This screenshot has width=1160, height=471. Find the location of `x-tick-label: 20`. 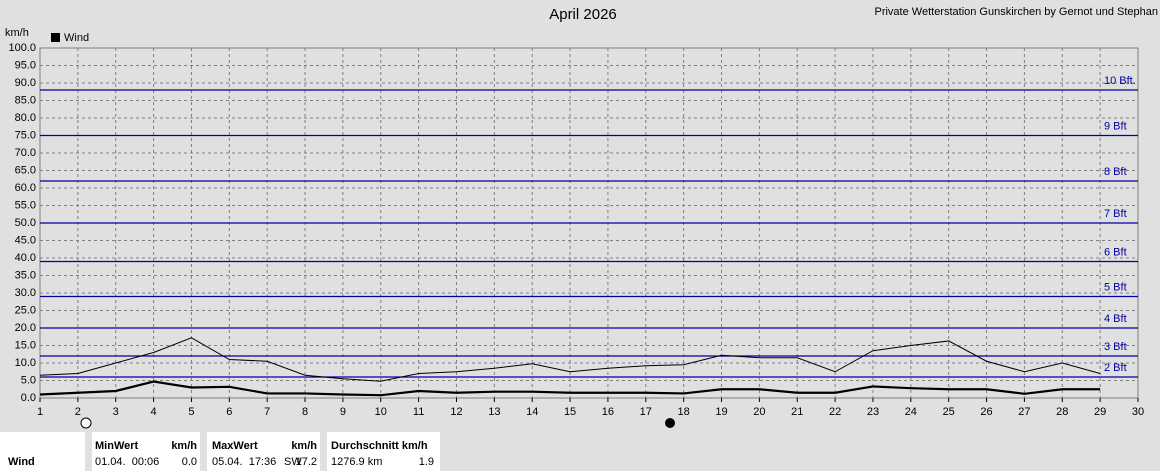

x-tick-label: 20 is located at coordinates (759, 412).